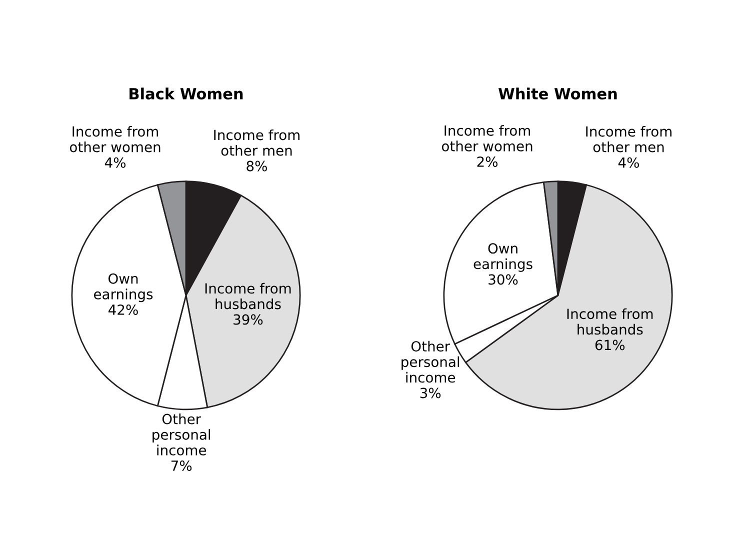  I want to click on chart-title: Black Women, so click(186, 94).